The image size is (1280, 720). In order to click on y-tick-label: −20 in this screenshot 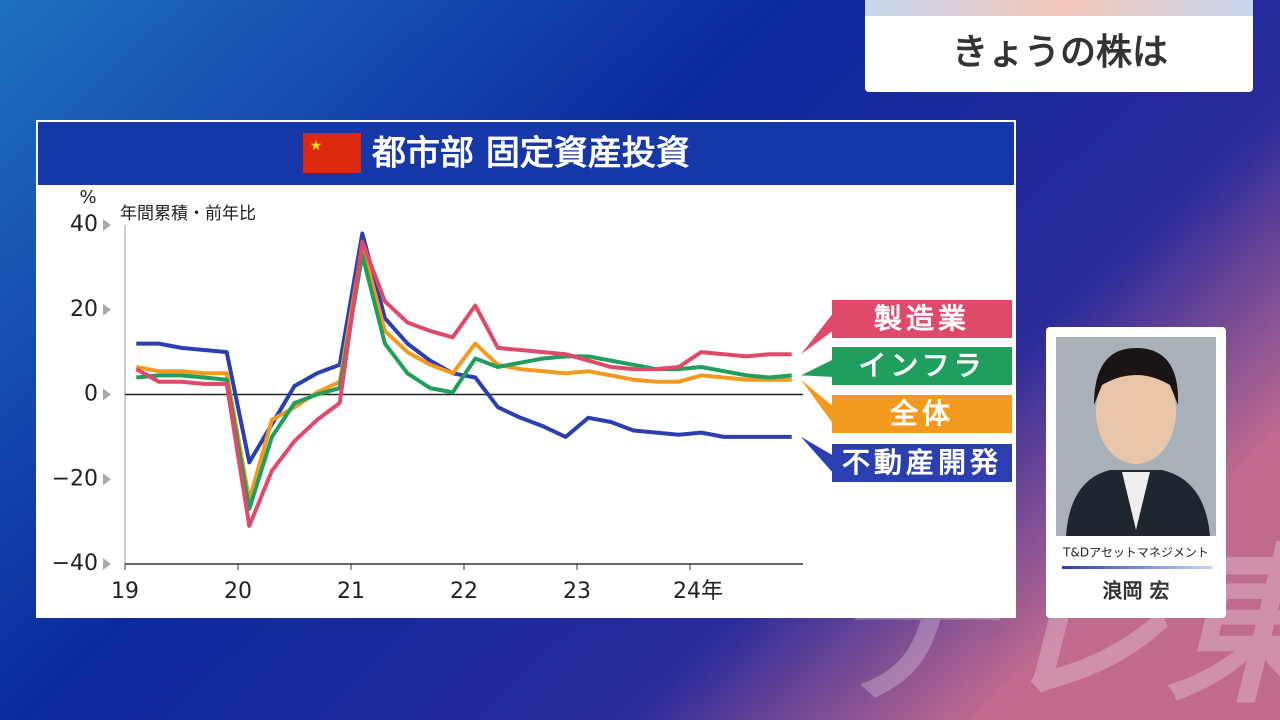, I will do `click(75, 478)`.